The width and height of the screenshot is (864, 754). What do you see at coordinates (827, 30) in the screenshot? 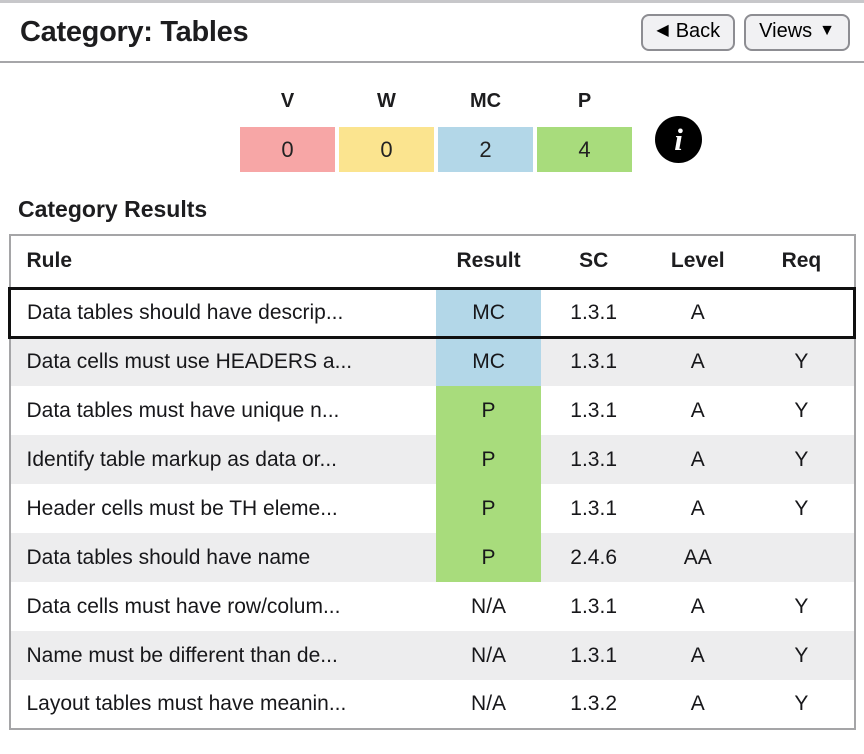
I see `chevron-down-icon: ▼` at bounding box center [827, 30].